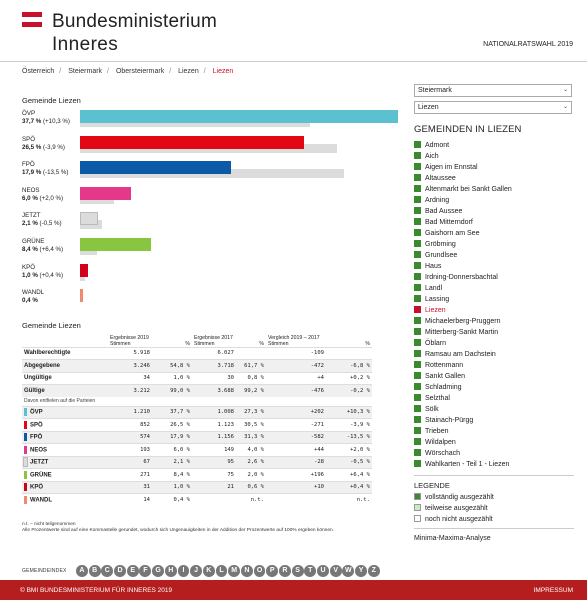 Image resolution: width=587 pixels, height=600 pixels. I want to click on index-letter-m: M, so click(234, 570).